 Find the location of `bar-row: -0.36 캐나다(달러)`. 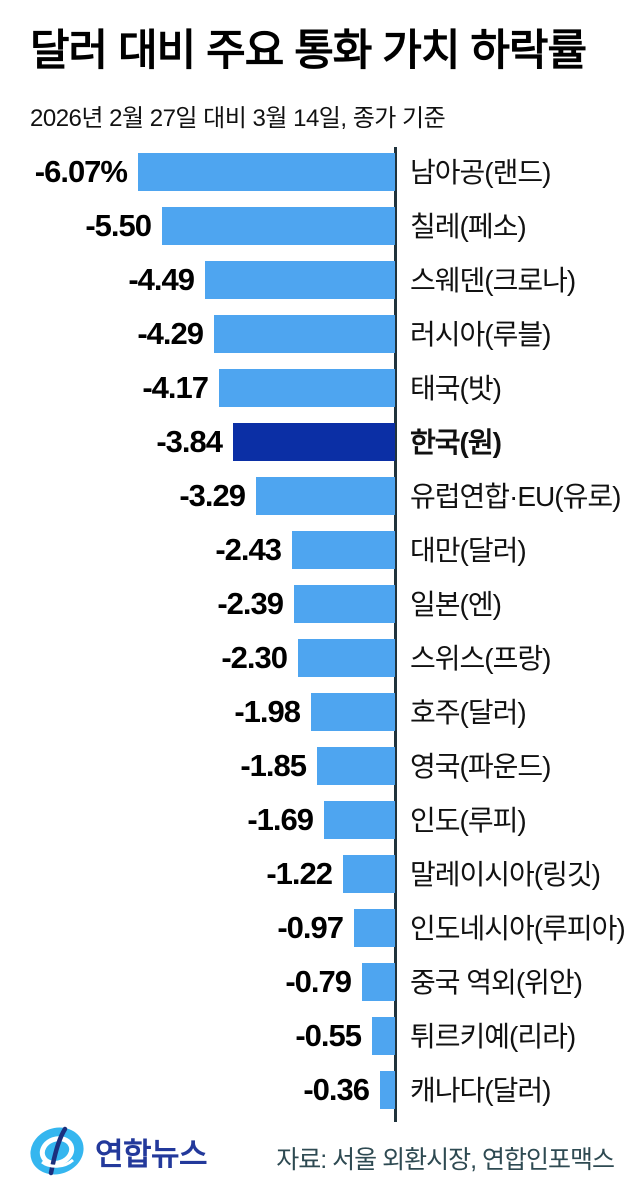

bar-row: -0.36 캐나다(달러) is located at coordinates (320, 1090).